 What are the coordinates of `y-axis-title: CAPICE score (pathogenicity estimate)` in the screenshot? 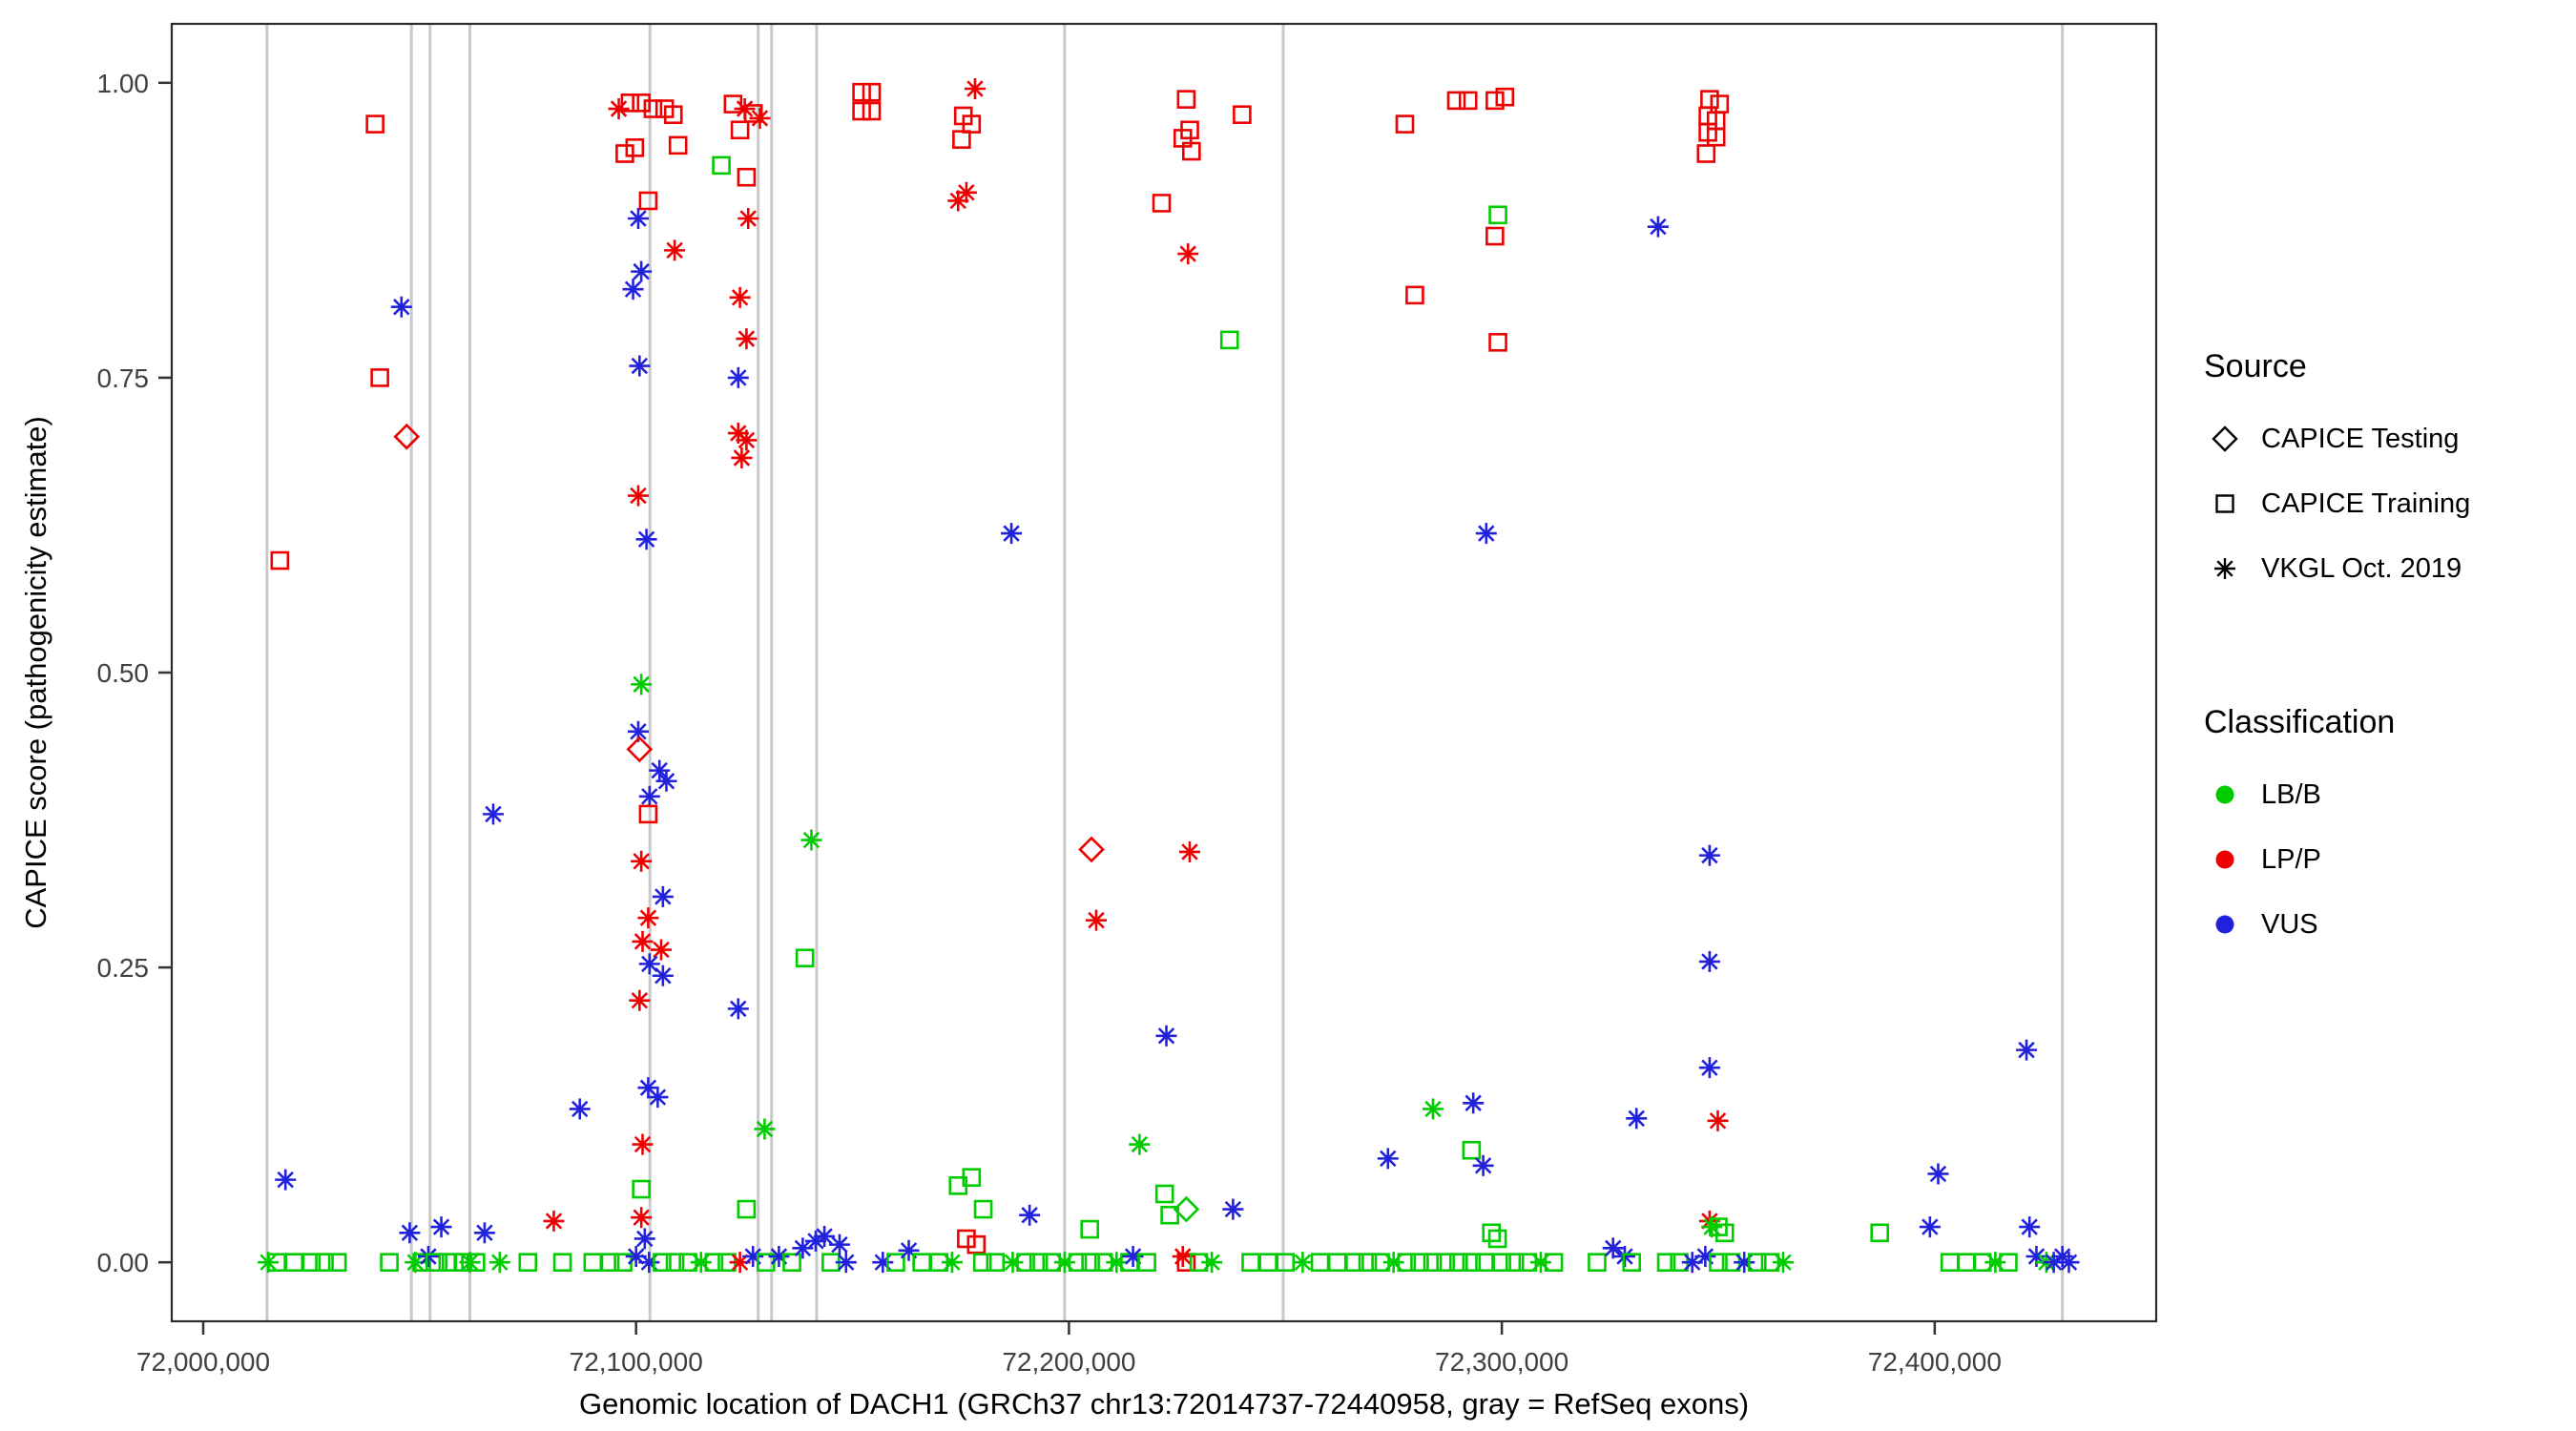 It's located at (35, 672).